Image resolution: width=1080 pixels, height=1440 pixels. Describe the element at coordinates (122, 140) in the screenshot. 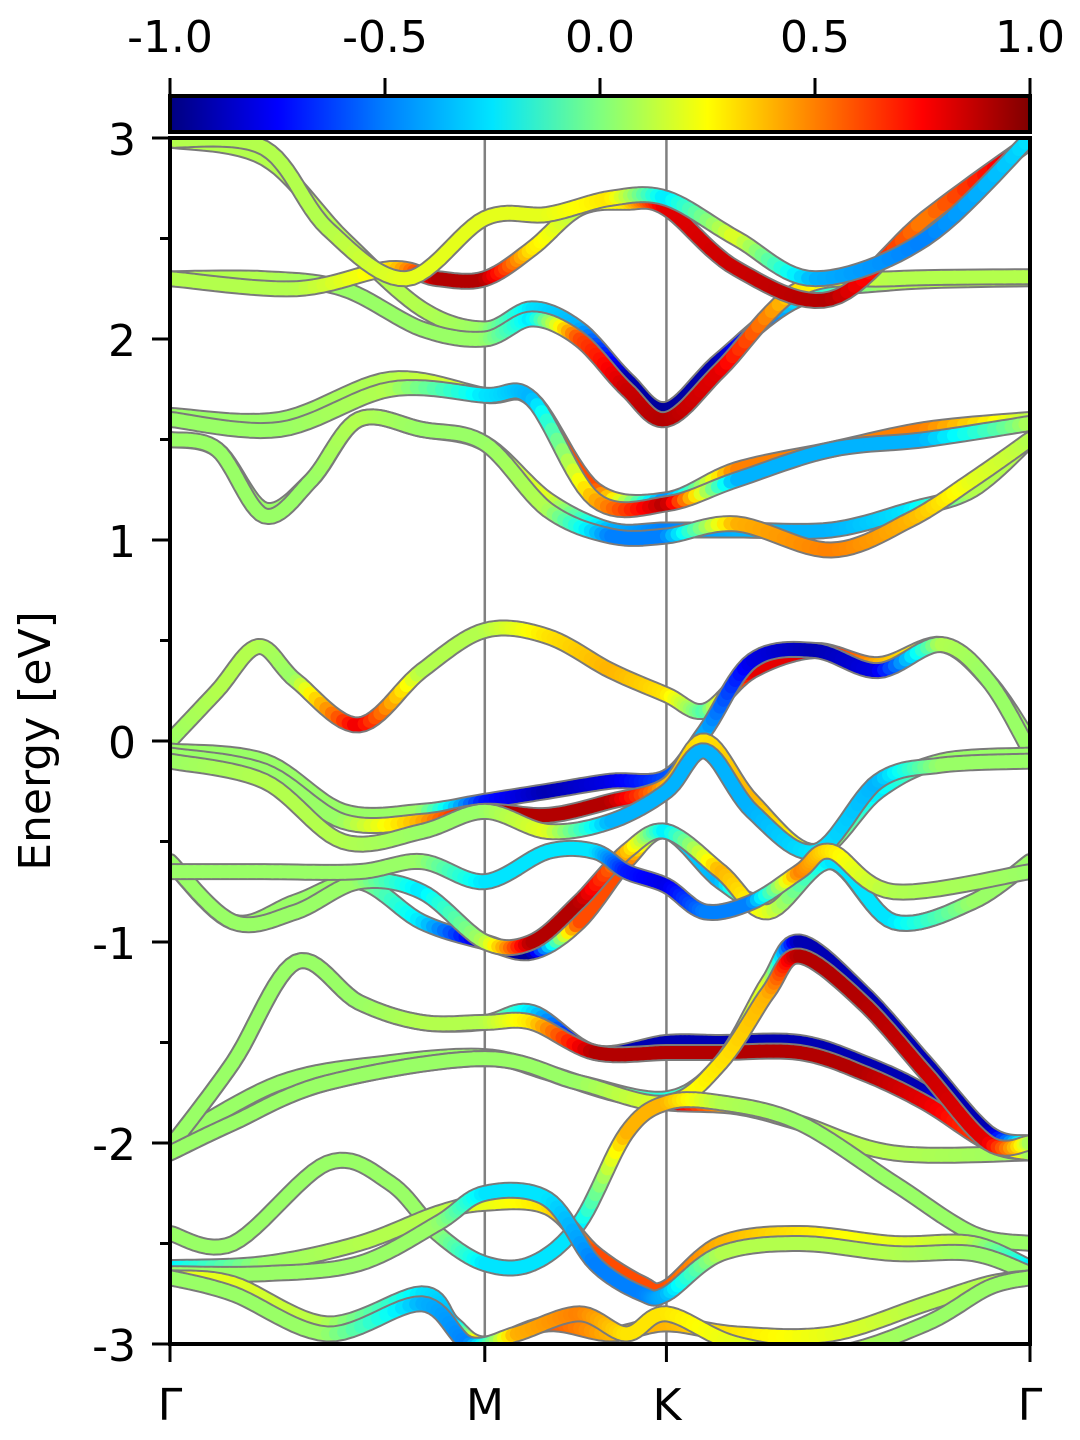

I see `y-tick-label: 3` at that location.